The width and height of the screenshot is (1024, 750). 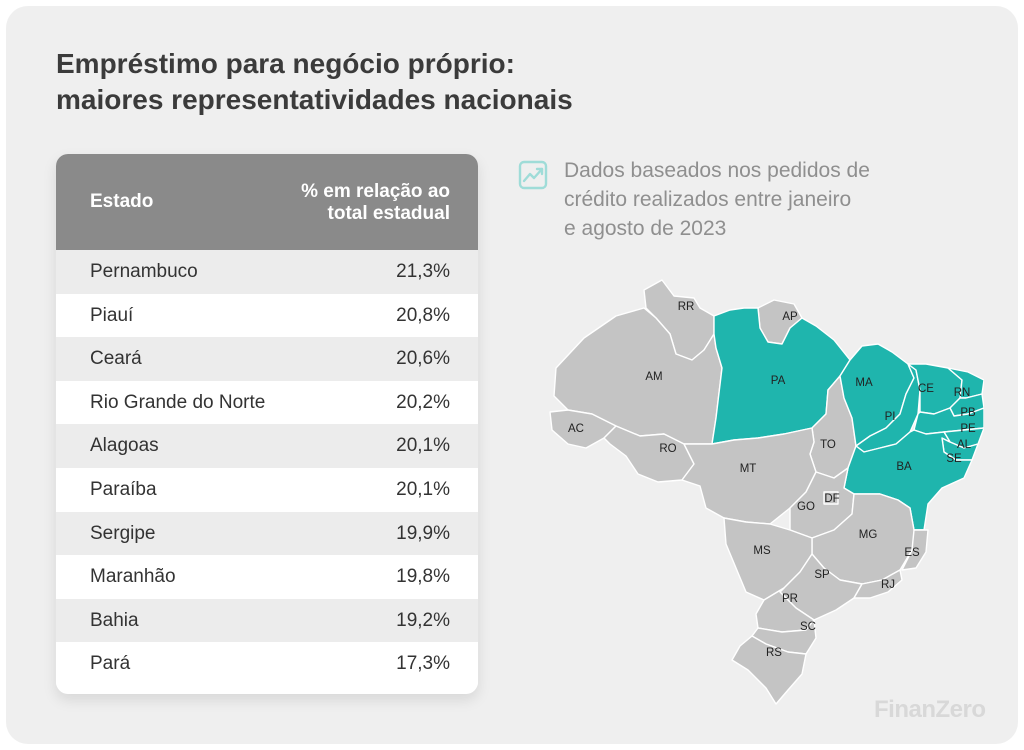 What do you see at coordinates (388, 213) in the screenshot?
I see `header-percent-line-2: total estadual` at bounding box center [388, 213].